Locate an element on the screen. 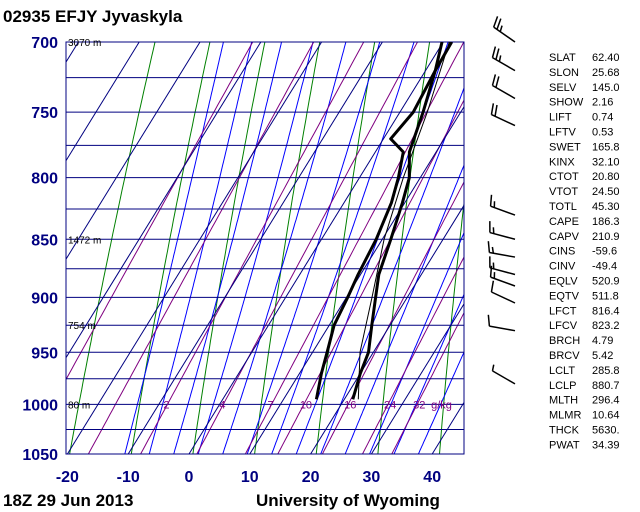 This screenshot has width=640, height=512. index-value: 45.30 is located at coordinates (606, 207).